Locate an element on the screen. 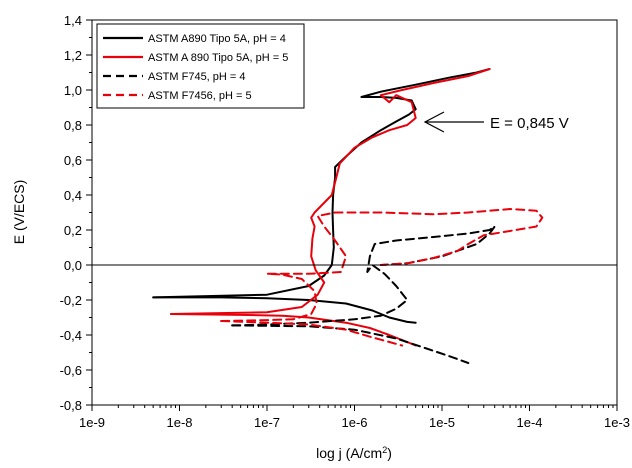 The image size is (632, 468). legend-label: ASTM A890 Tipo 5A, pH = 4 is located at coordinates (217, 39).